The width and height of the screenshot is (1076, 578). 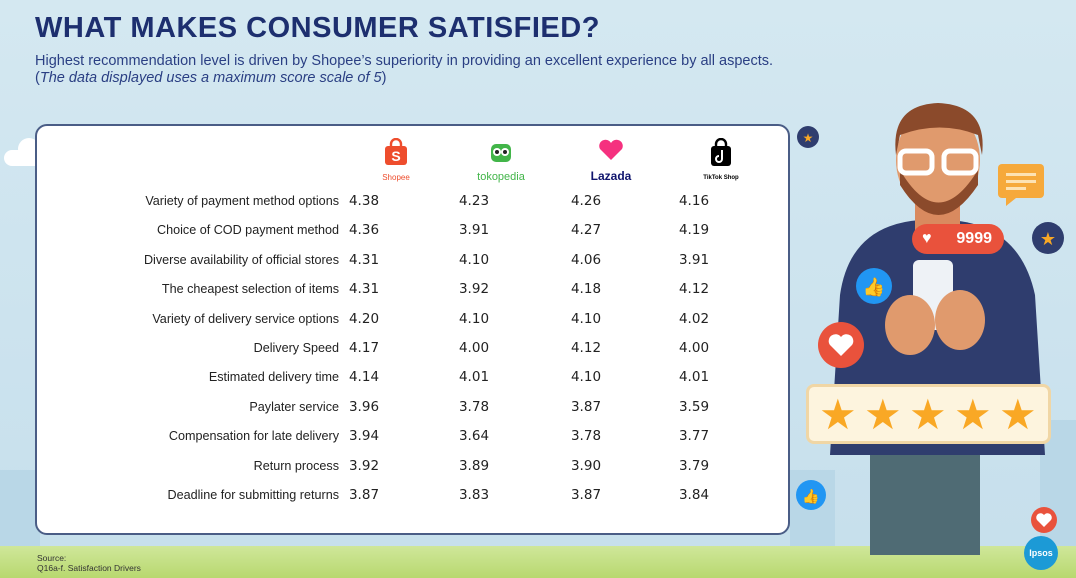 I want to click on score-cell: 4.06, so click(x=586, y=260).